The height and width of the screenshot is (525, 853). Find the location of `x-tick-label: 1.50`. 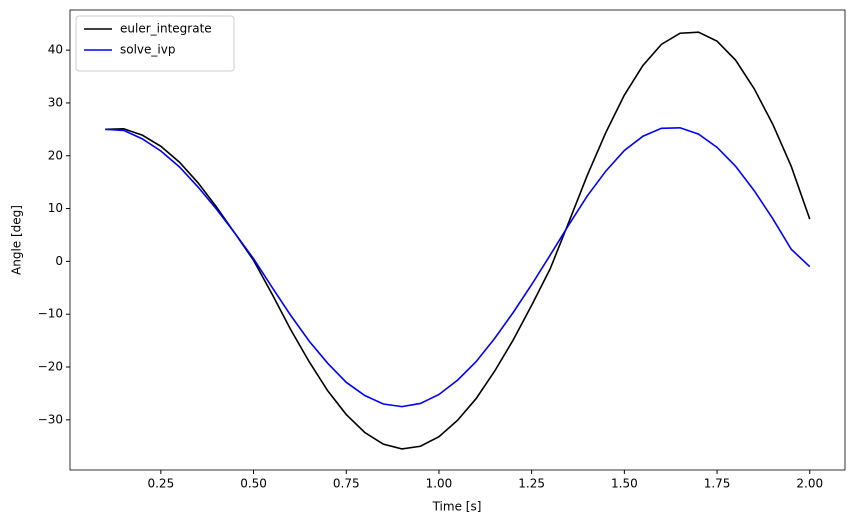

x-tick-label: 1.50 is located at coordinates (624, 484).